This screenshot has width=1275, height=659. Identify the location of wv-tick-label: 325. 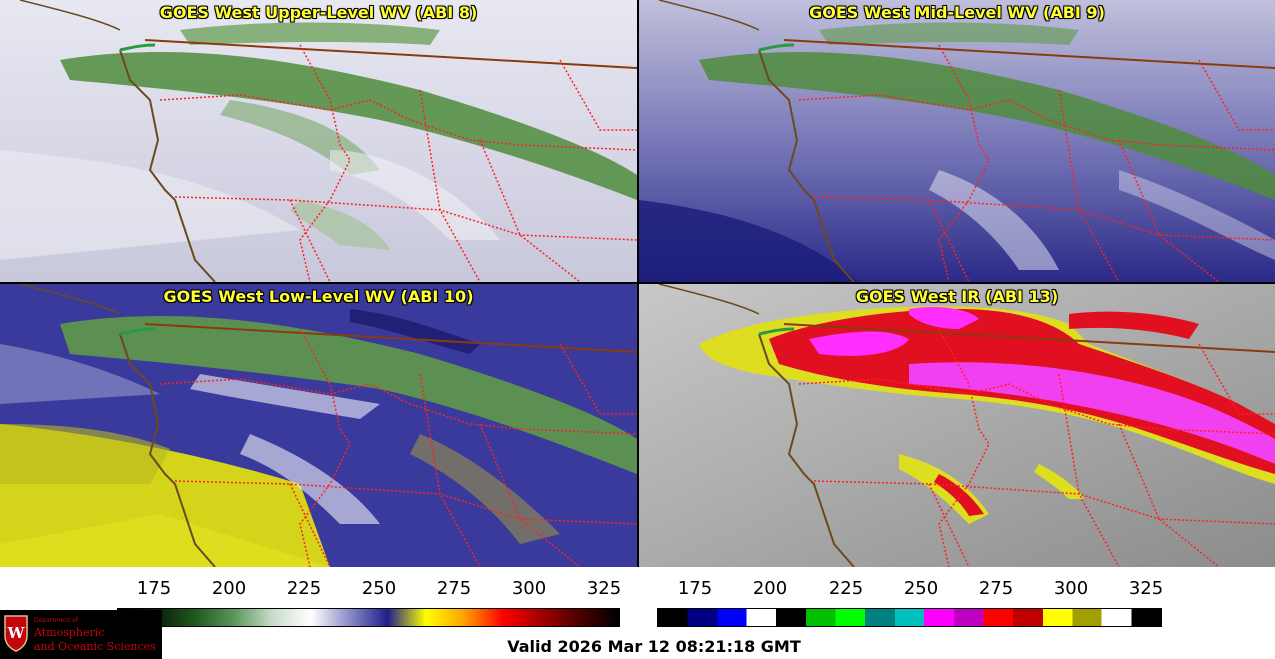
(604, 588).